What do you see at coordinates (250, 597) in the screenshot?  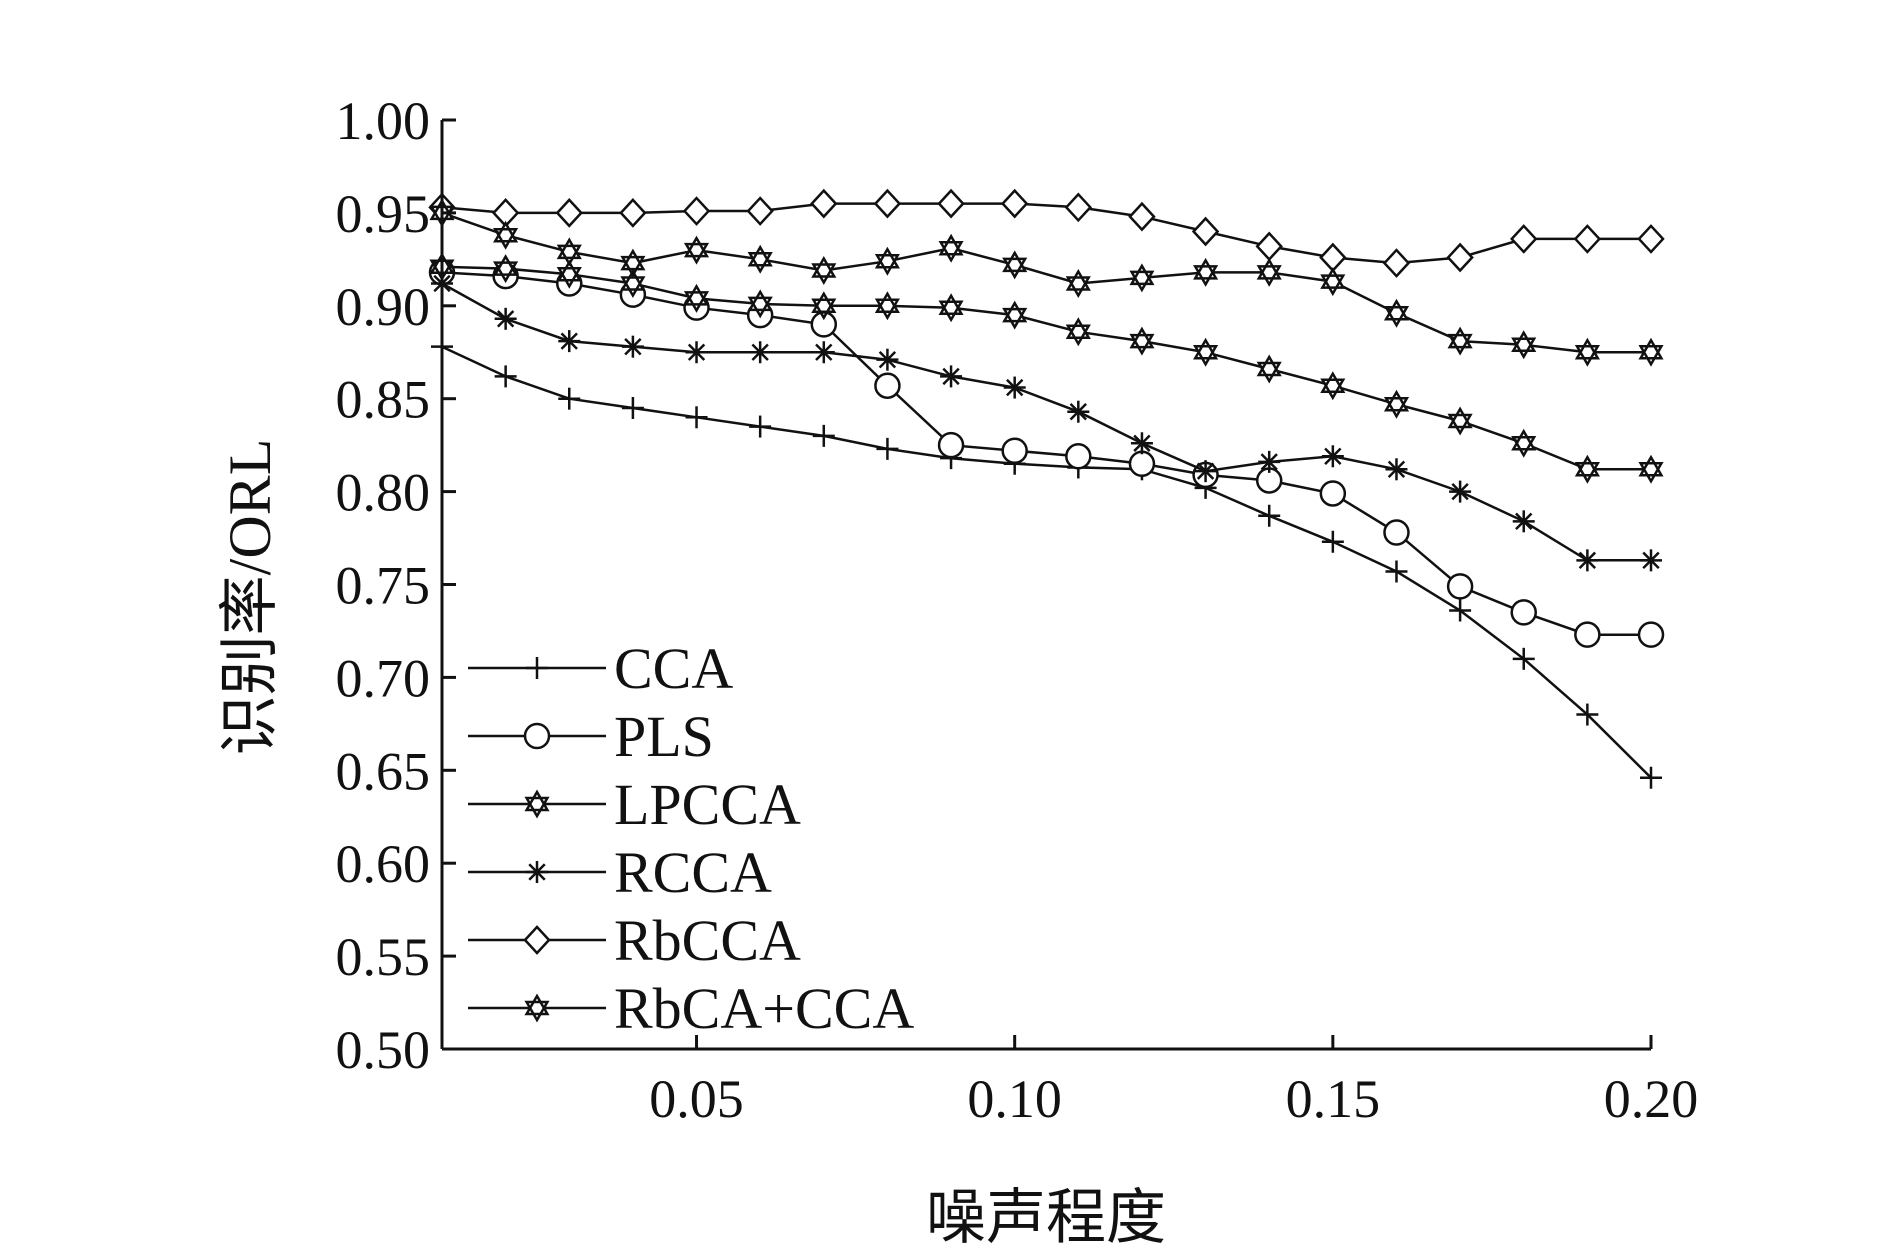 I see `y-axis-title: 识别率/ORL` at bounding box center [250, 597].